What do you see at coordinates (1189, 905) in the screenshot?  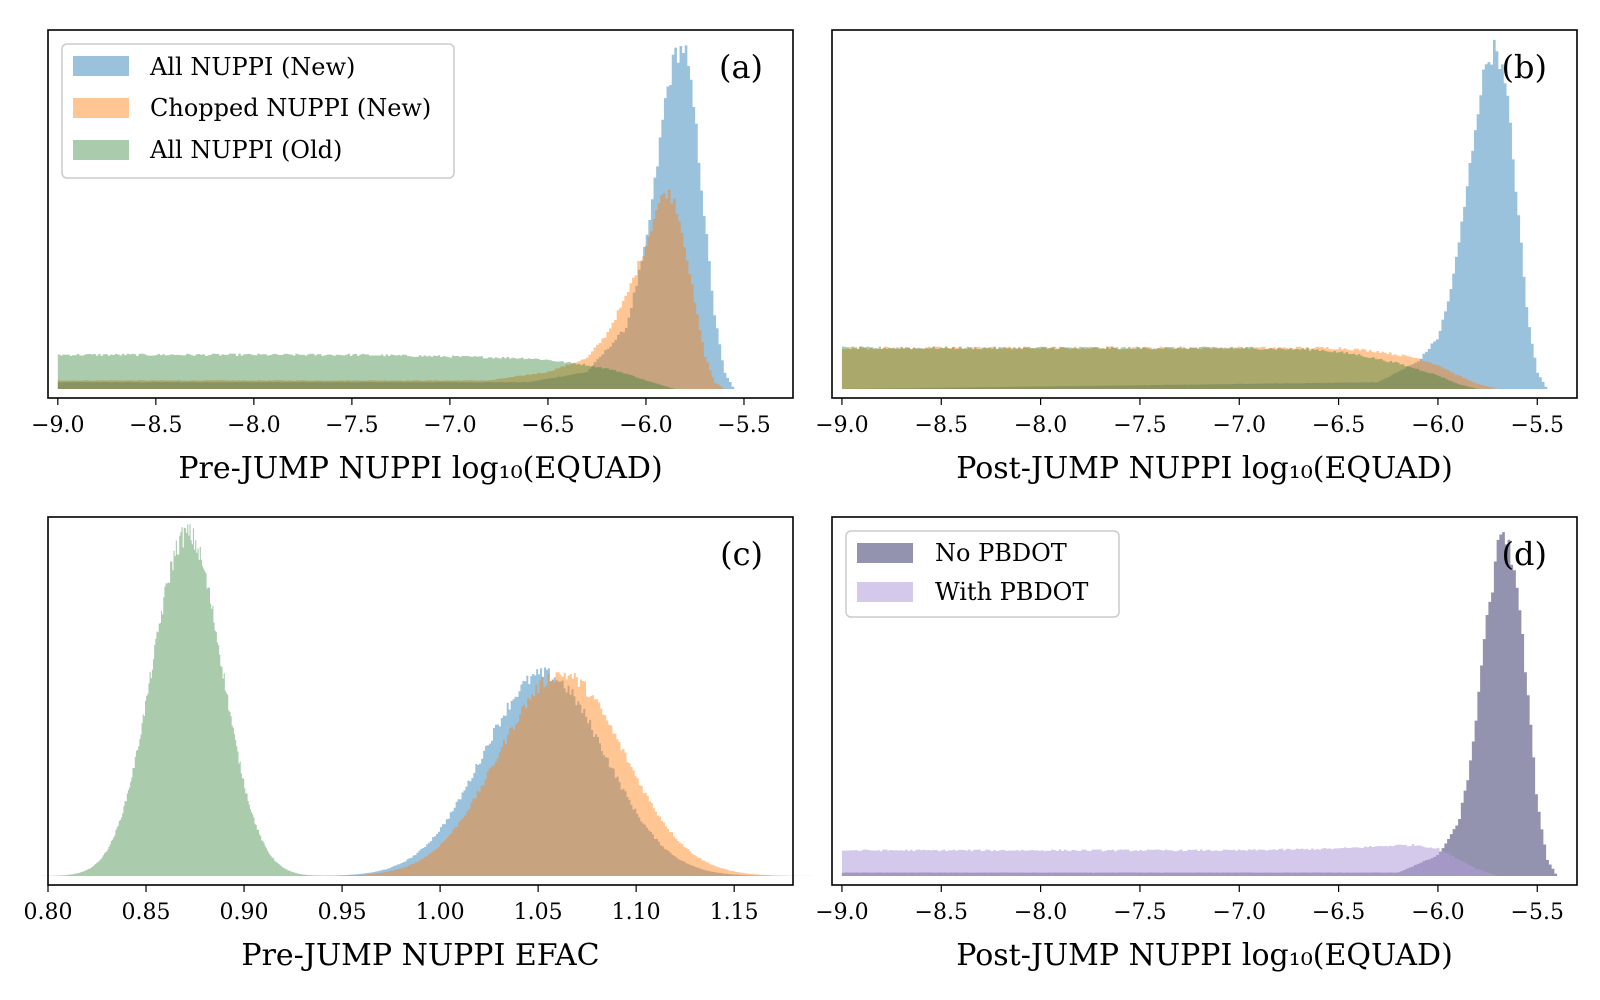 I see `panel-d-x-ticks: −9.0 −8.5 −8.0 −7.5 −7.0 −6.5 −6.0 −5.5` at bounding box center [1189, 905].